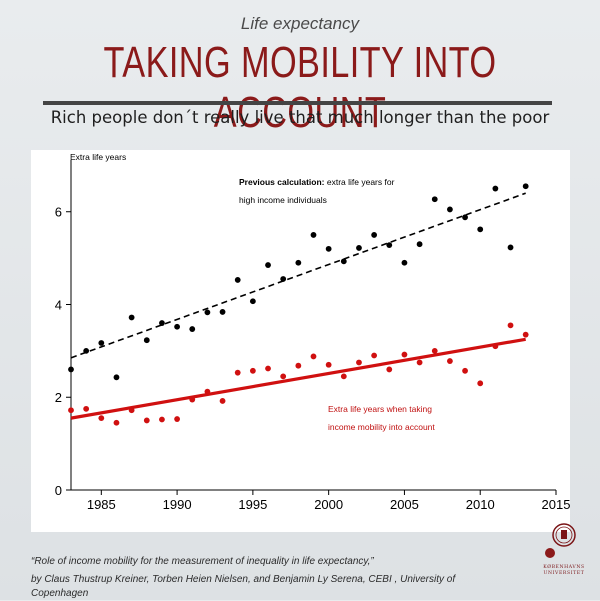  Describe the element at coordinates (381, 427) in the screenshot. I see `red-series-annotation-line2: income mobility into account` at that location.